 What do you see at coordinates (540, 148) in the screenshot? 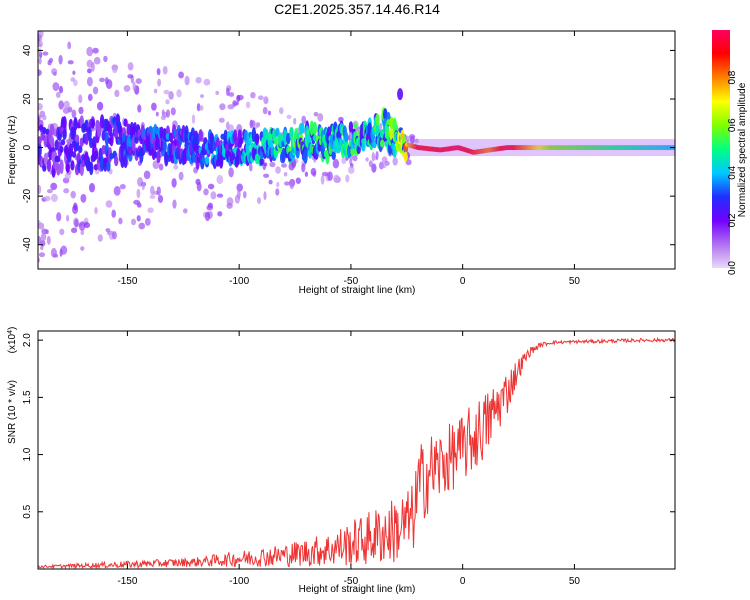
I see `heatmap-halo-band` at bounding box center [540, 148].